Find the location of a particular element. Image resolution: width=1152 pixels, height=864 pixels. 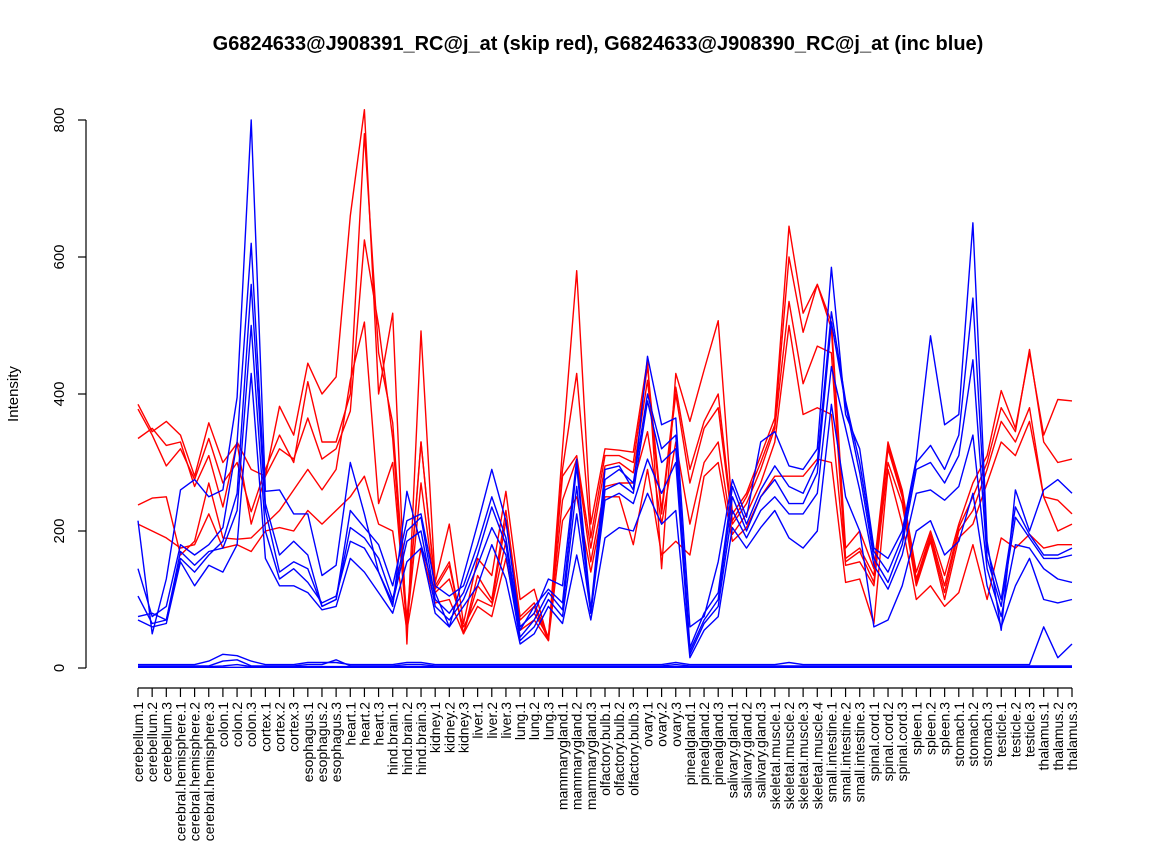

x-tick-label: olfactory.bulb.2 is located at coordinates (619, 749).